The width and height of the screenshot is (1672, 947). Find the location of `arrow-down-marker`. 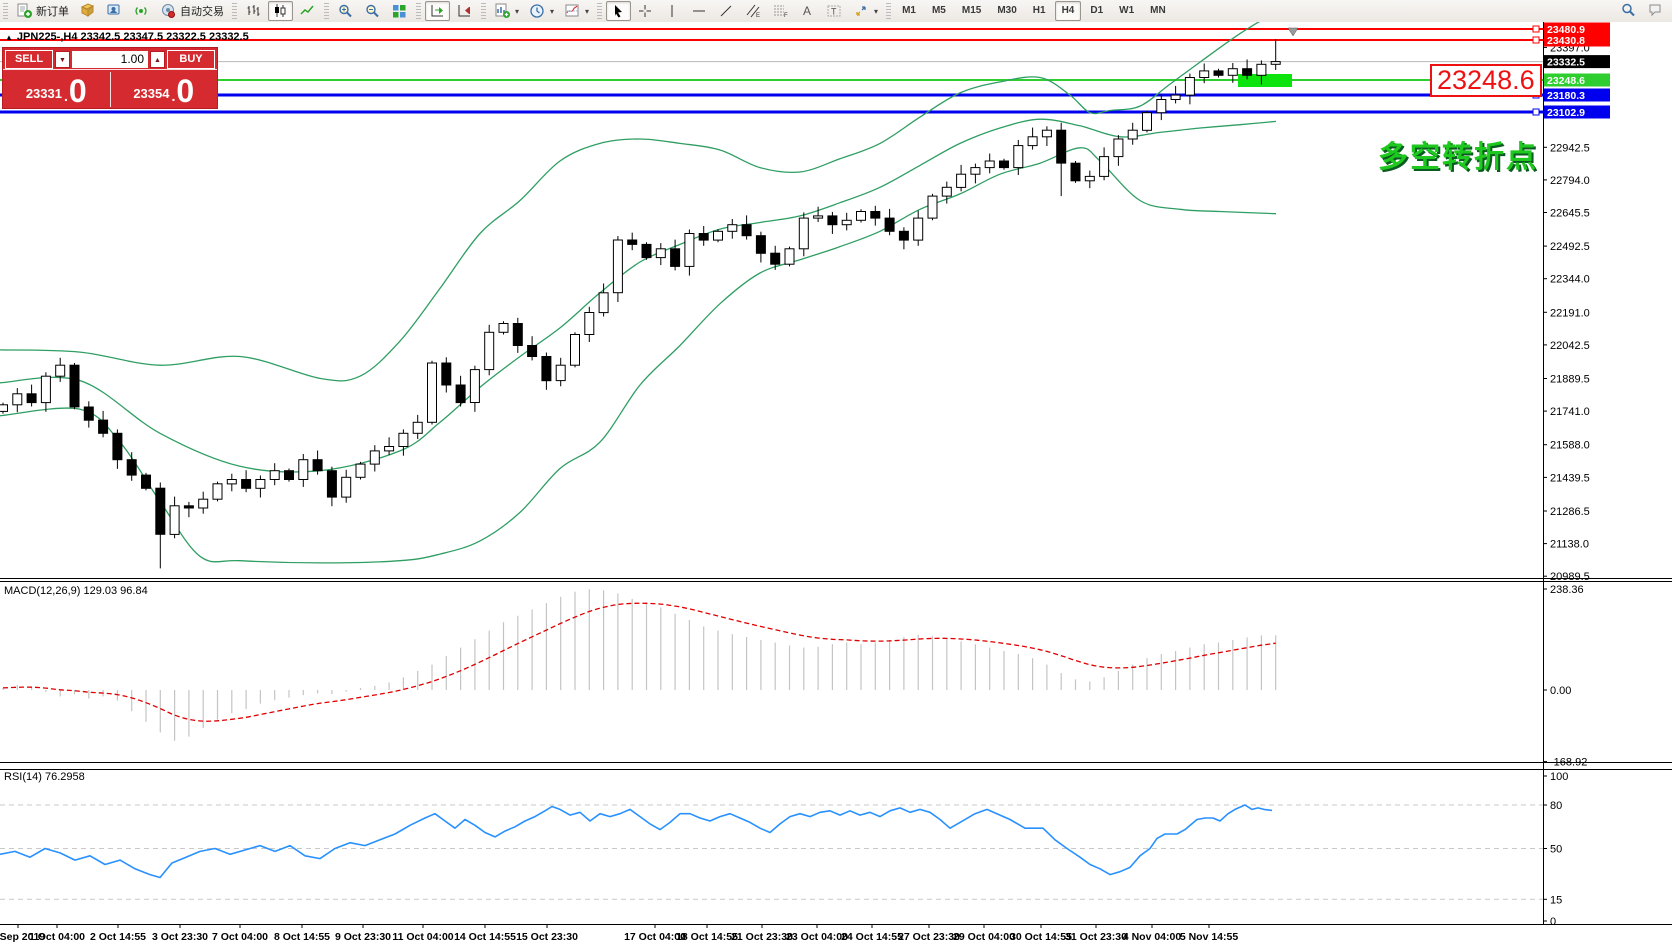

arrow-down-marker is located at coordinates (1293, 32).